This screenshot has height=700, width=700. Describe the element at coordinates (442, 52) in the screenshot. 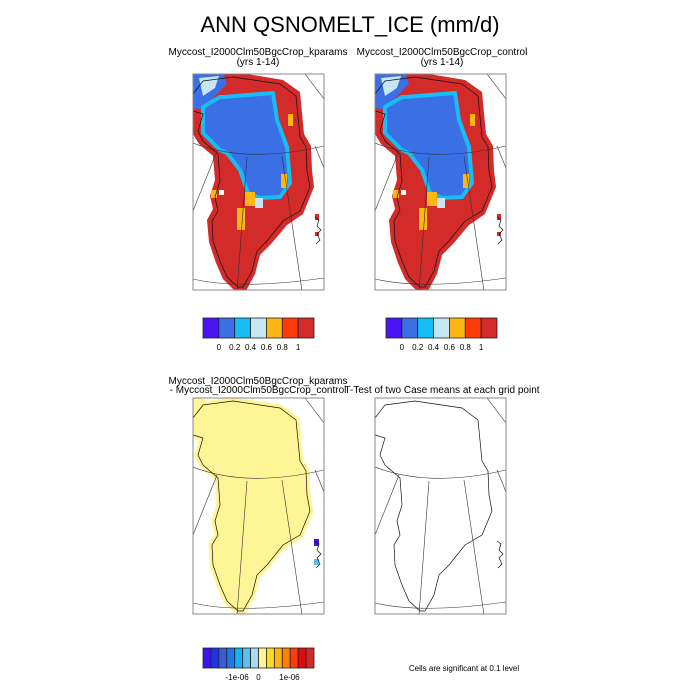

I see `panel-title-control: Myccost_I2000Clm50BgcCrop_control` at that location.